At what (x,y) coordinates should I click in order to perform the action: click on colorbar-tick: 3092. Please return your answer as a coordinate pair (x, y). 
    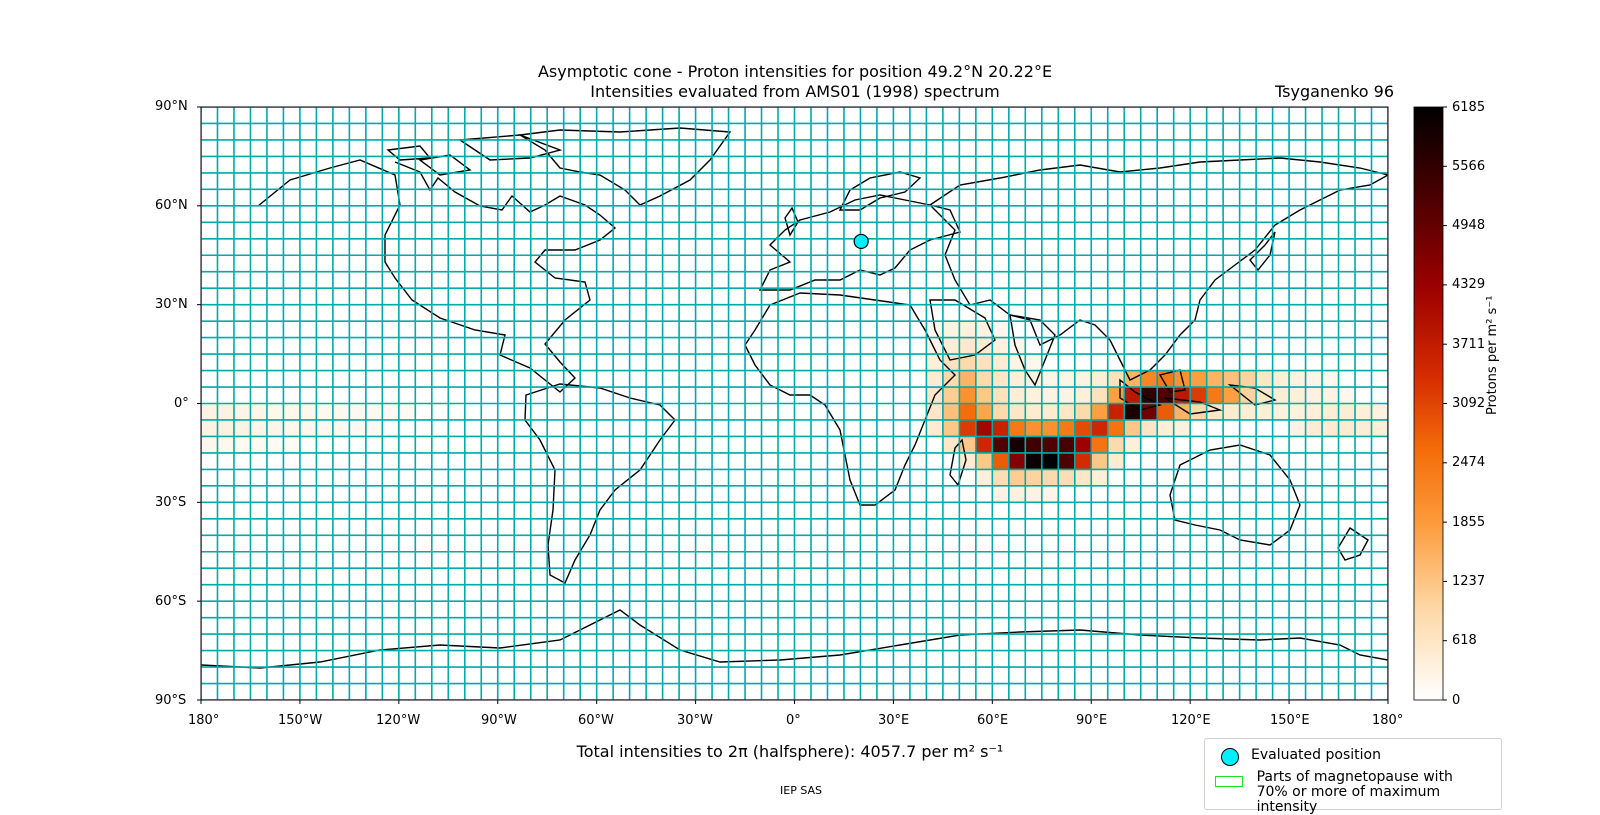
    Looking at the image, I should click on (1469, 403).